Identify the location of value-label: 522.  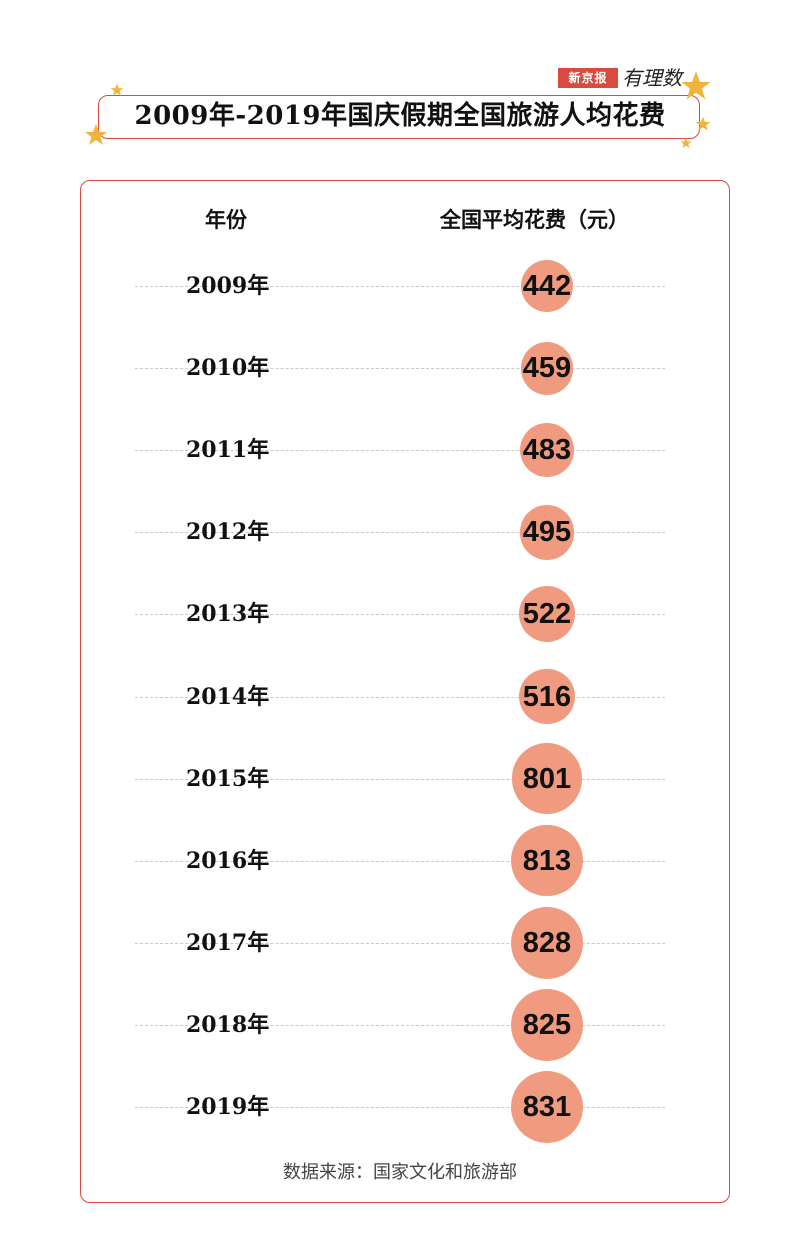
(547, 614).